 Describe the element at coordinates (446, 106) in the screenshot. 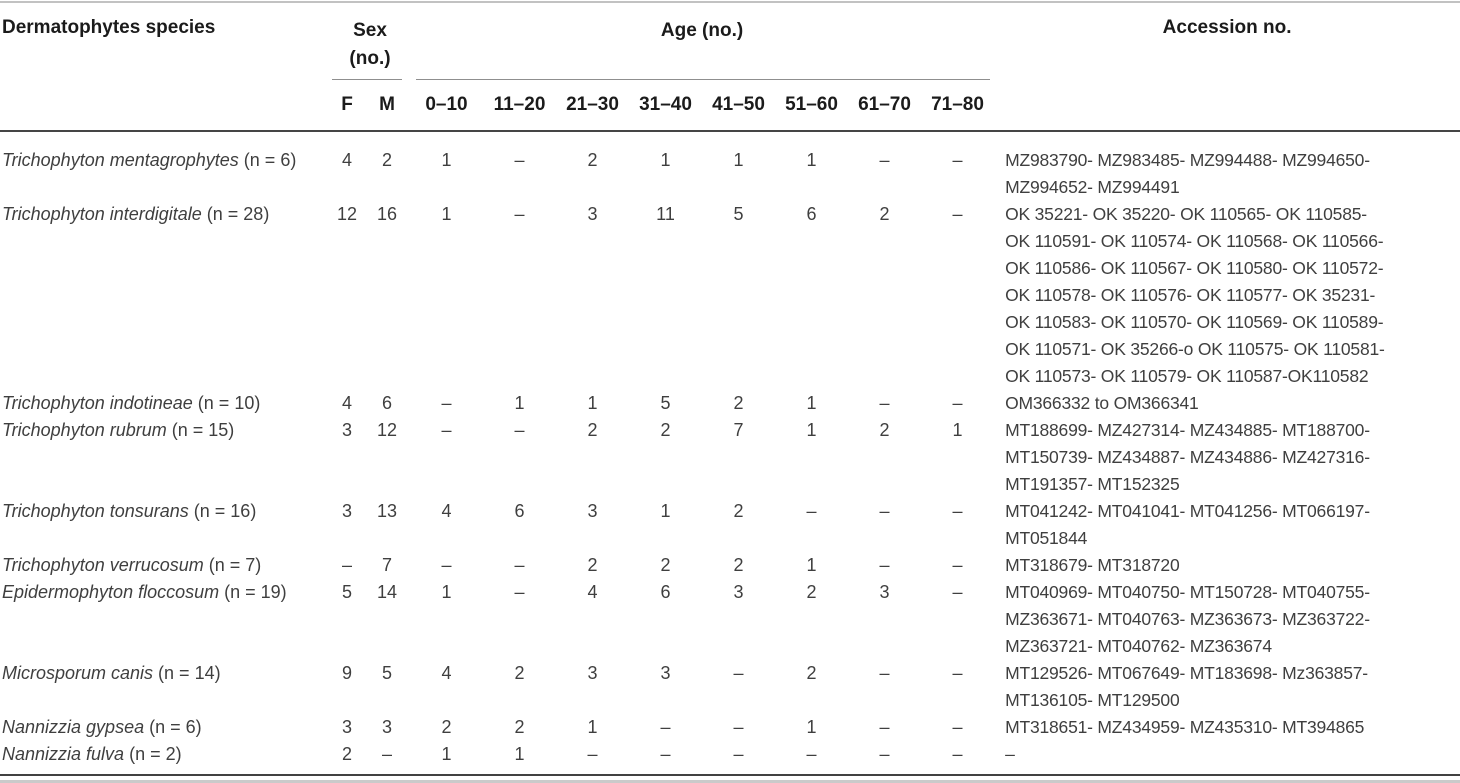

I see `subheader-age-0-10: 0–10` at that location.